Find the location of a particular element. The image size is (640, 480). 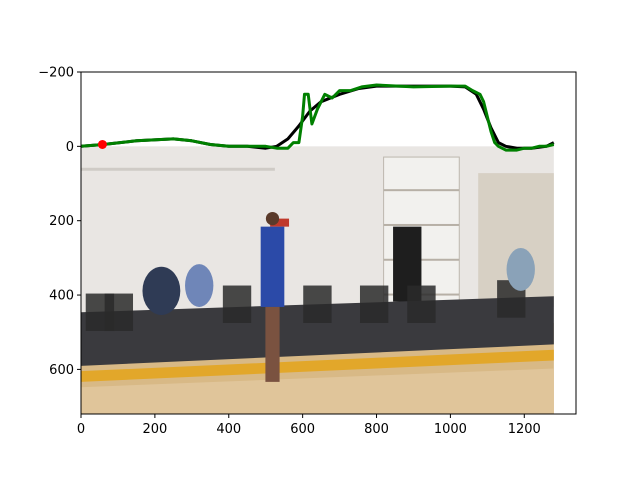

plot-series-group is located at coordinates (317, 117).